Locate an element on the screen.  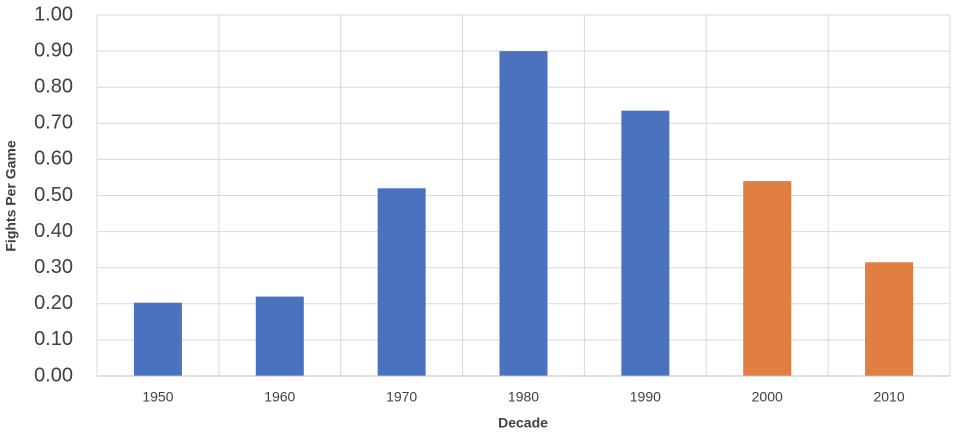
y-tick-label: 0.30 is located at coordinates (53, 267).